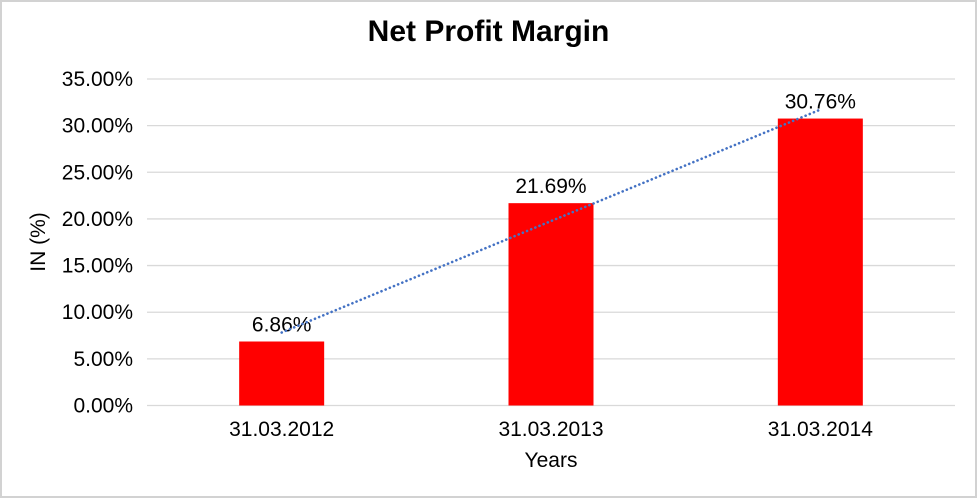  Describe the element at coordinates (103, 359) in the screenshot. I see `y-tick-label: 5.00%` at that location.